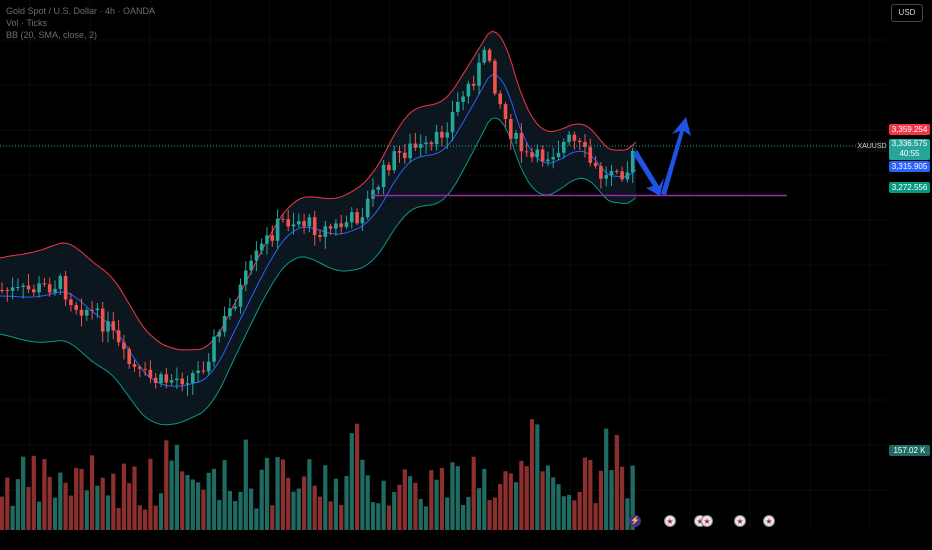 The height and width of the screenshot is (550, 932). Describe the element at coordinates (635, 521) in the screenshot. I see `flash-icon: ⚡` at that location.